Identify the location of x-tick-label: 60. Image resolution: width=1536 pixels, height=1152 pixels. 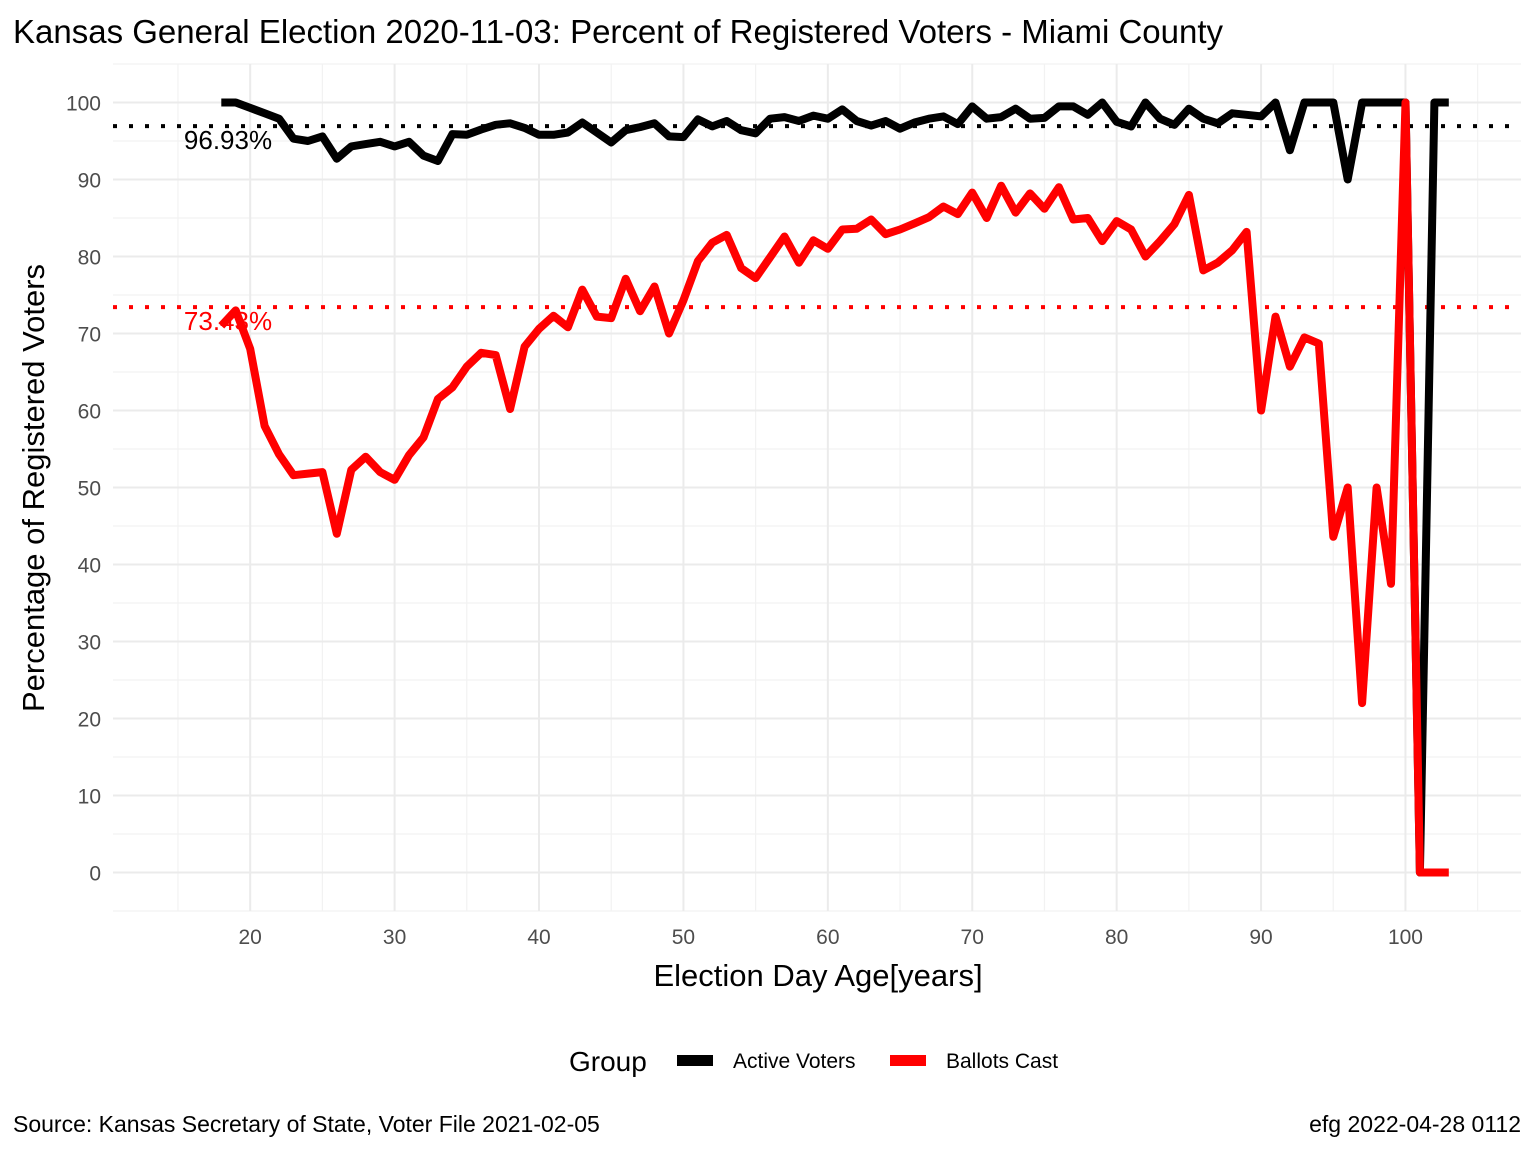
(827, 937).